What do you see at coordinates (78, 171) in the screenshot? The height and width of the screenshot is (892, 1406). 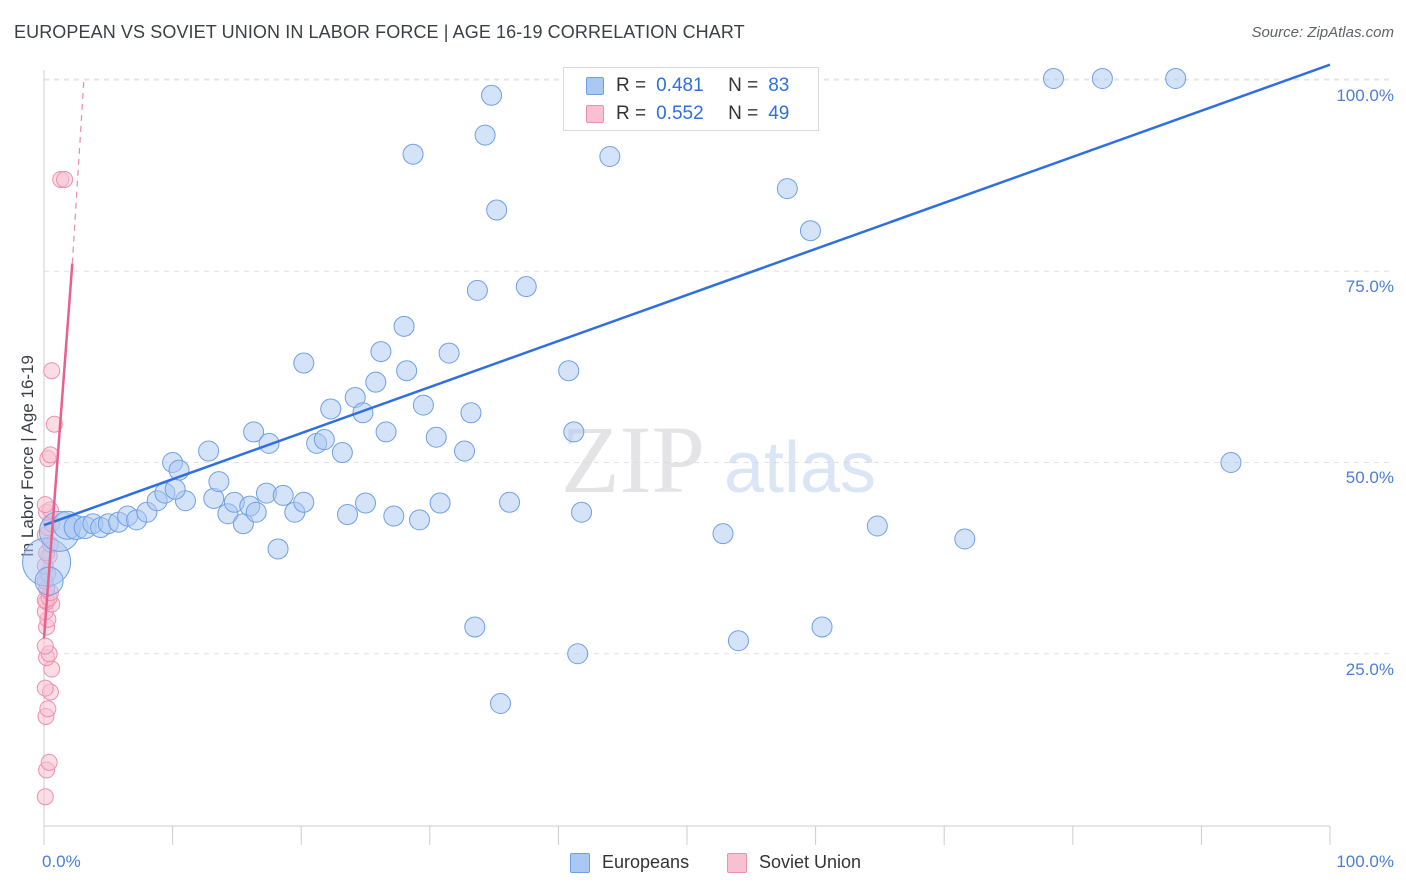 I see `trend-line-soviet-union-extension` at bounding box center [78, 171].